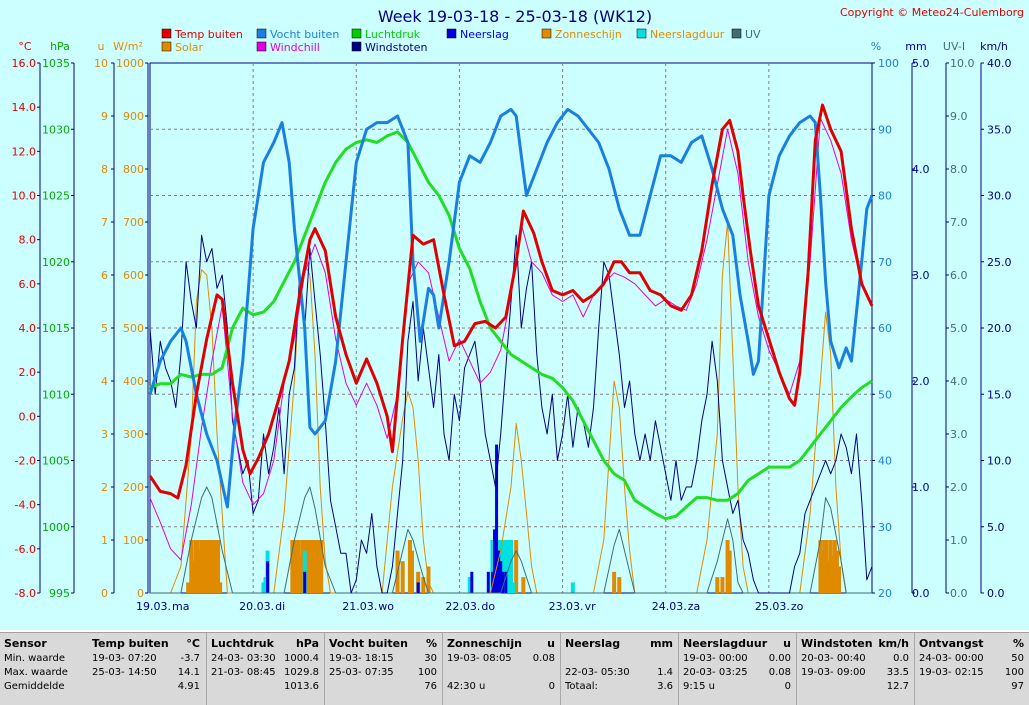 This screenshot has width=1029, height=705. Describe the element at coordinates (34, 686) in the screenshot. I see `summary-avg-label: Gemiddelde` at that location.